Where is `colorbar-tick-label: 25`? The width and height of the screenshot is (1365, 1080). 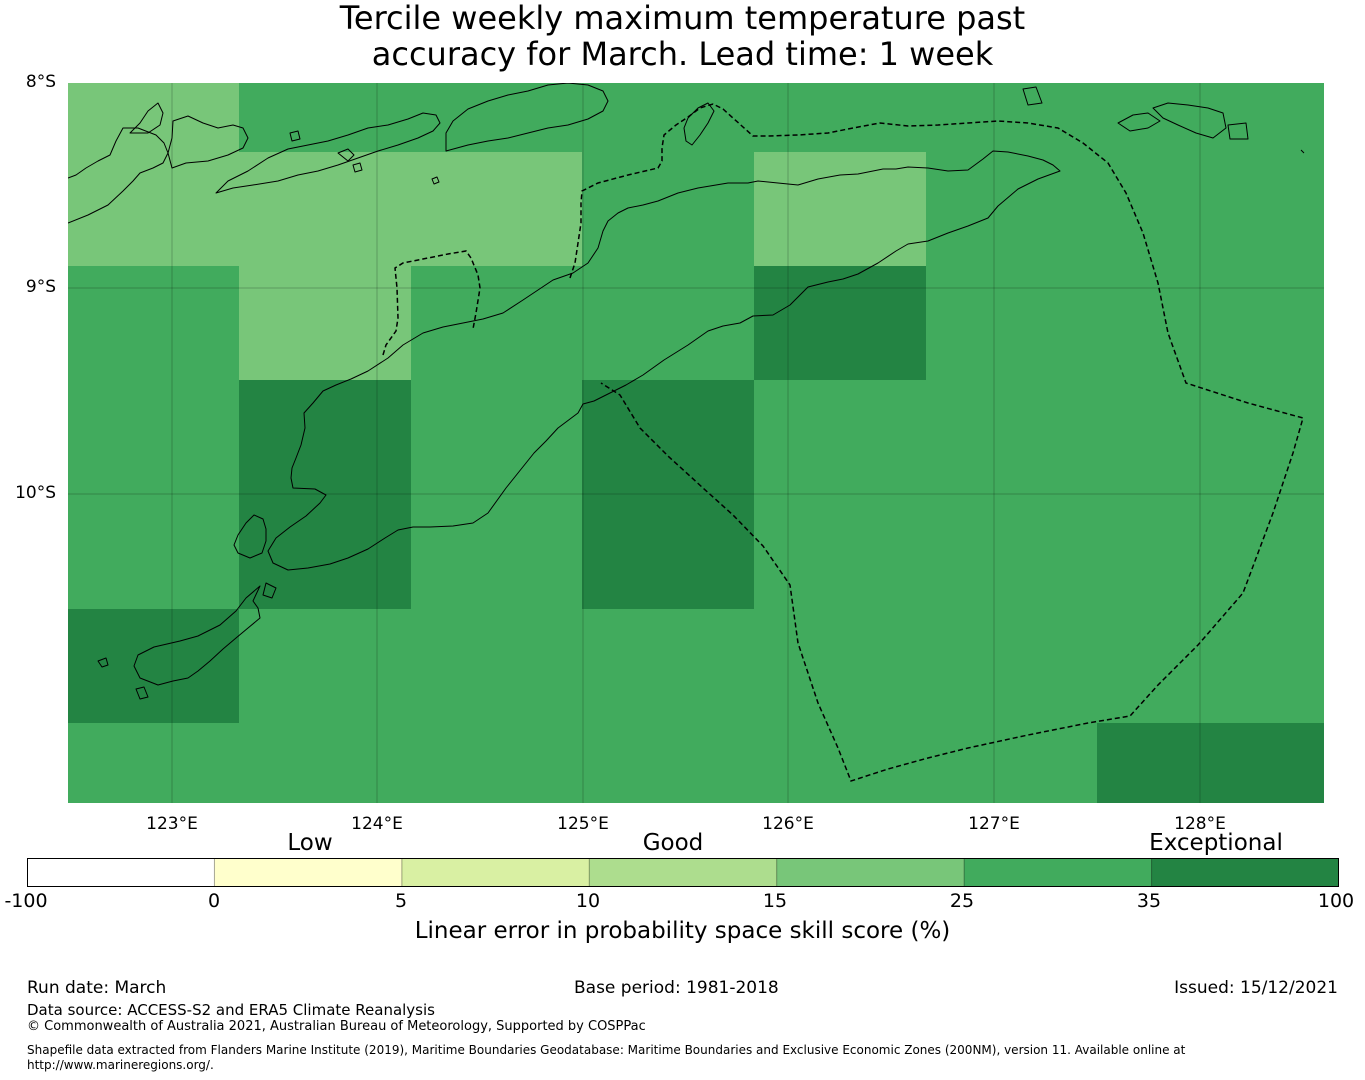
colorbar-tick-label: 25 is located at coordinates (962, 901).